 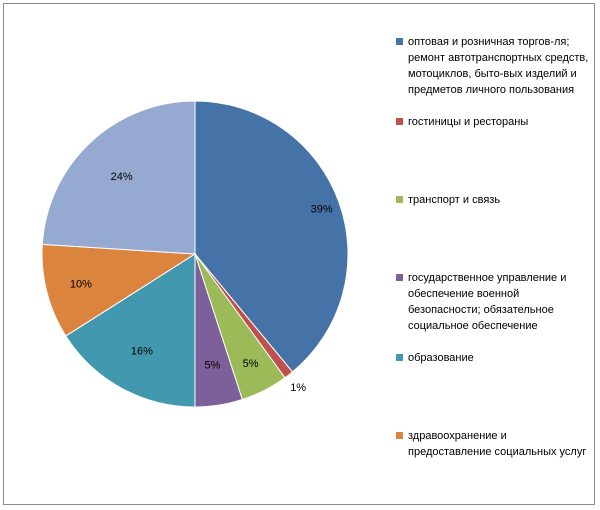 What do you see at coordinates (81, 284) in the screenshot?
I see `data-label-health: 10%` at bounding box center [81, 284].